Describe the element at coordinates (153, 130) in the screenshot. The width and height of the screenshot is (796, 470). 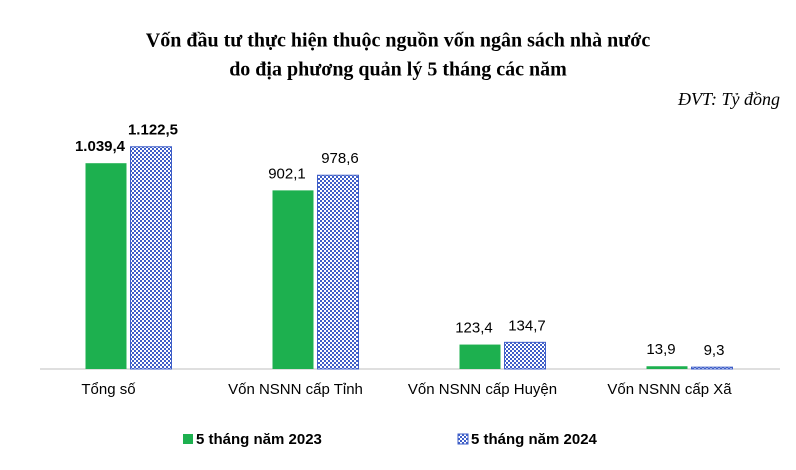
I see `value-label: 1.122,5` at that location.